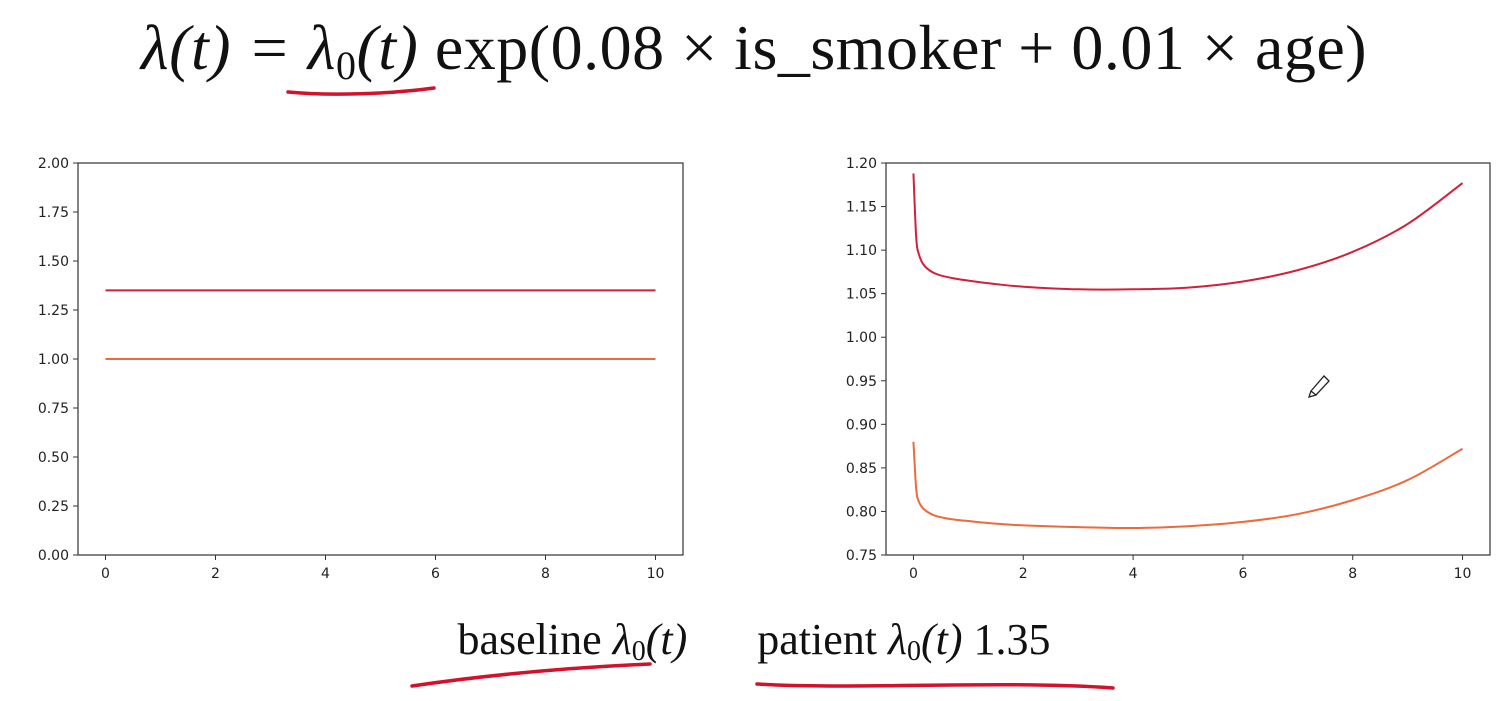 The image size is (1508, 701). Describe the element at coordinates (572, 641) in the screenshot. I see `baseline-label: baseline λ0(t)` at that location.